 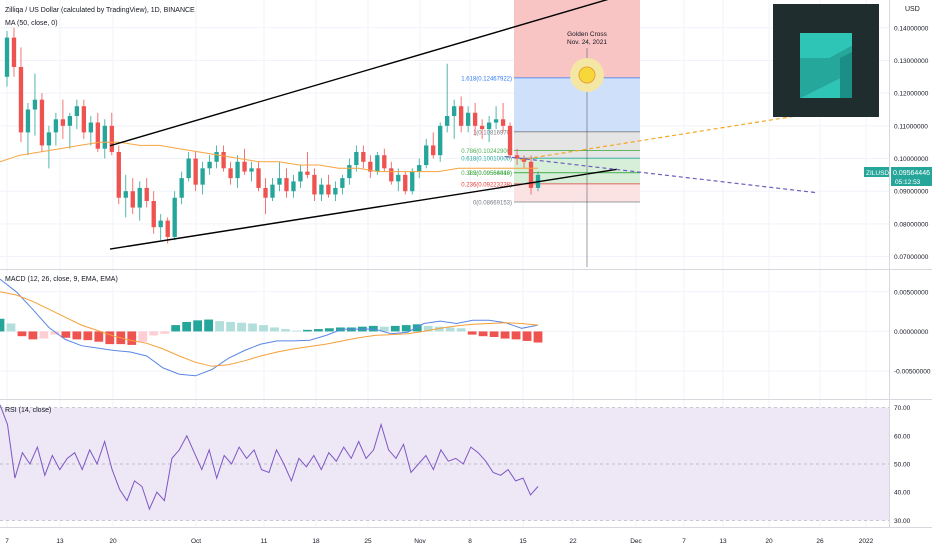 I want to click on price-tick-label: 0.10000000, so click(x=911, y=159).